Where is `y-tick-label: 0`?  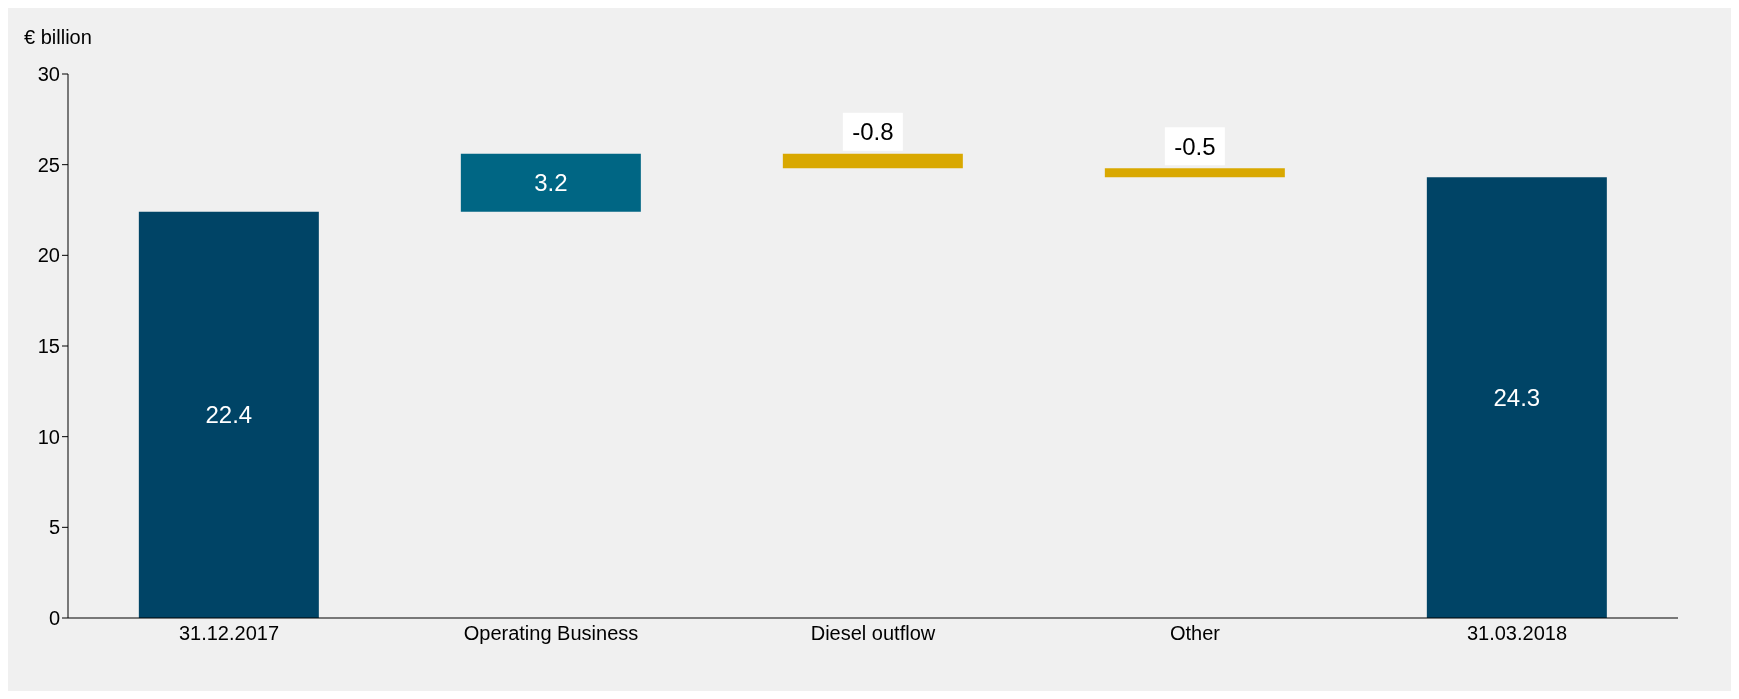 y-tick-label: 0 is located at coordinates (54, 618).